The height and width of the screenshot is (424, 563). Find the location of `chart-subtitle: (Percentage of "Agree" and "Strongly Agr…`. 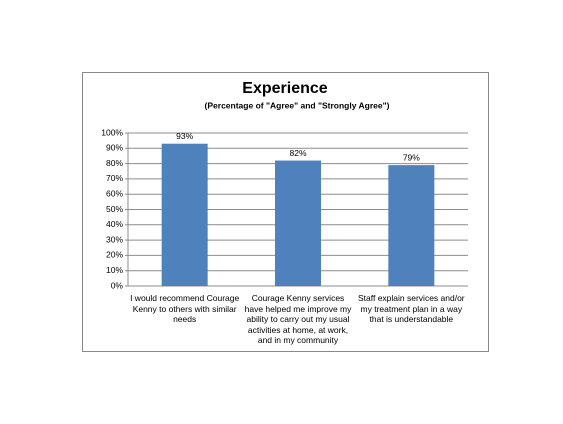

chart-subtitle: (Percentage of "Agree" and "Strongly Agr… is located at coordinates (297, 105).